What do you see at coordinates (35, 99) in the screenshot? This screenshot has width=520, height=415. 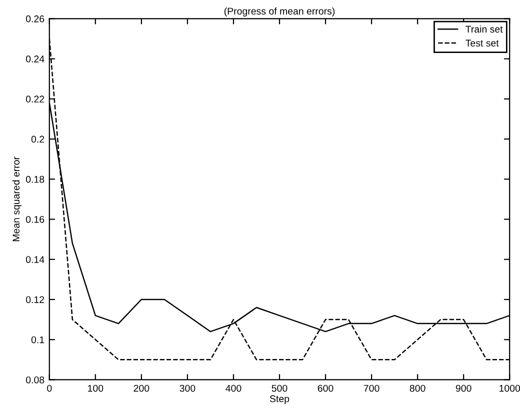 I see `y-tick-label: 0.22` at bounding box center [35, 99].